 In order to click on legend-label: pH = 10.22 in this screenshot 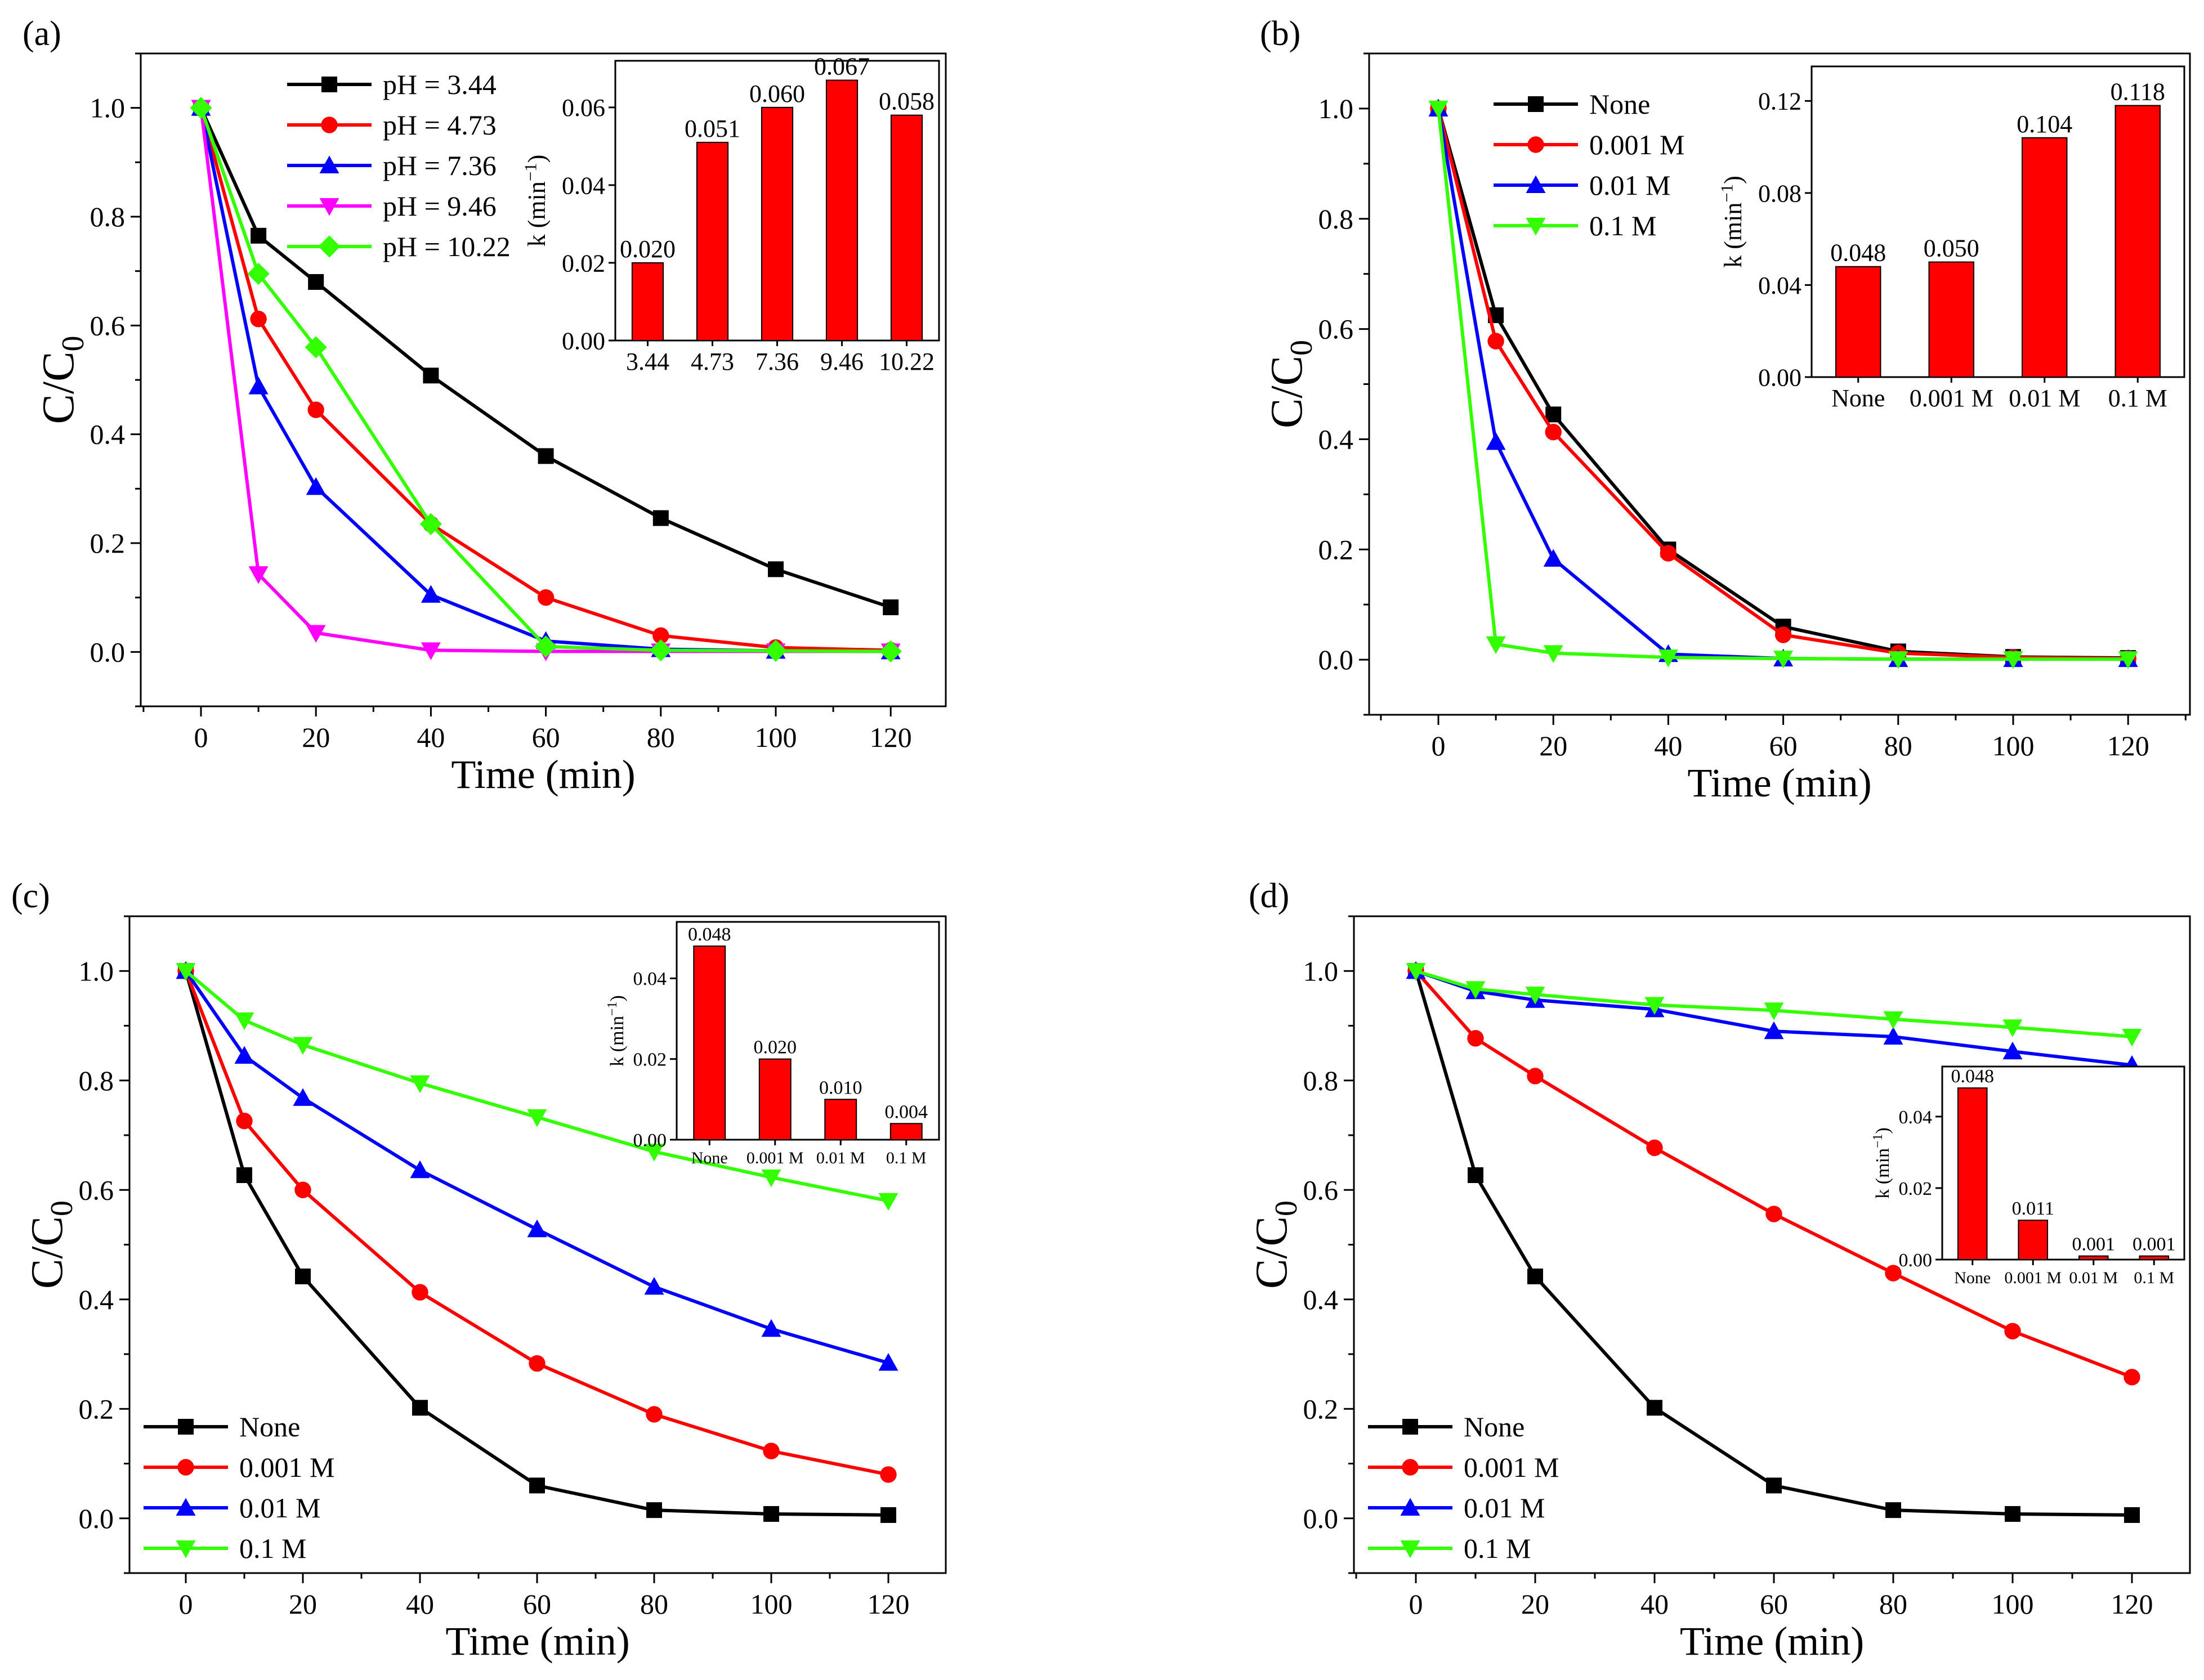, I will do `click(447, 246)`.